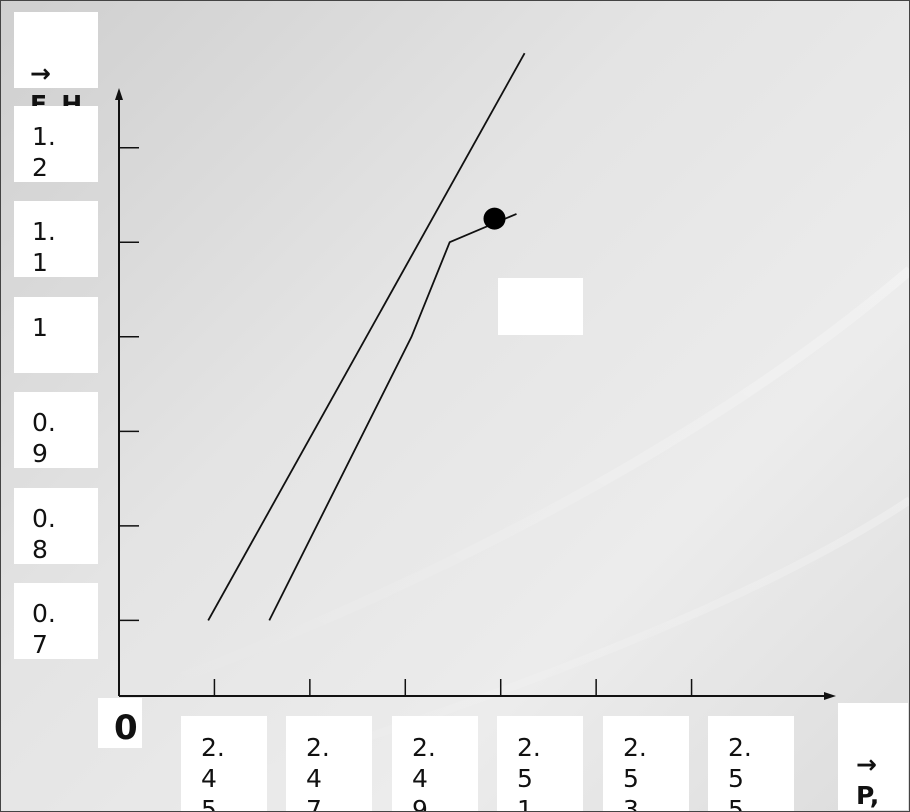 Image resolution: width=910 pixels, height=812 pixels. What do you see at coordinates (318, 772) in the screenshot?
I see `x-tick-label: 2.47` at bounding box center [318, 772].